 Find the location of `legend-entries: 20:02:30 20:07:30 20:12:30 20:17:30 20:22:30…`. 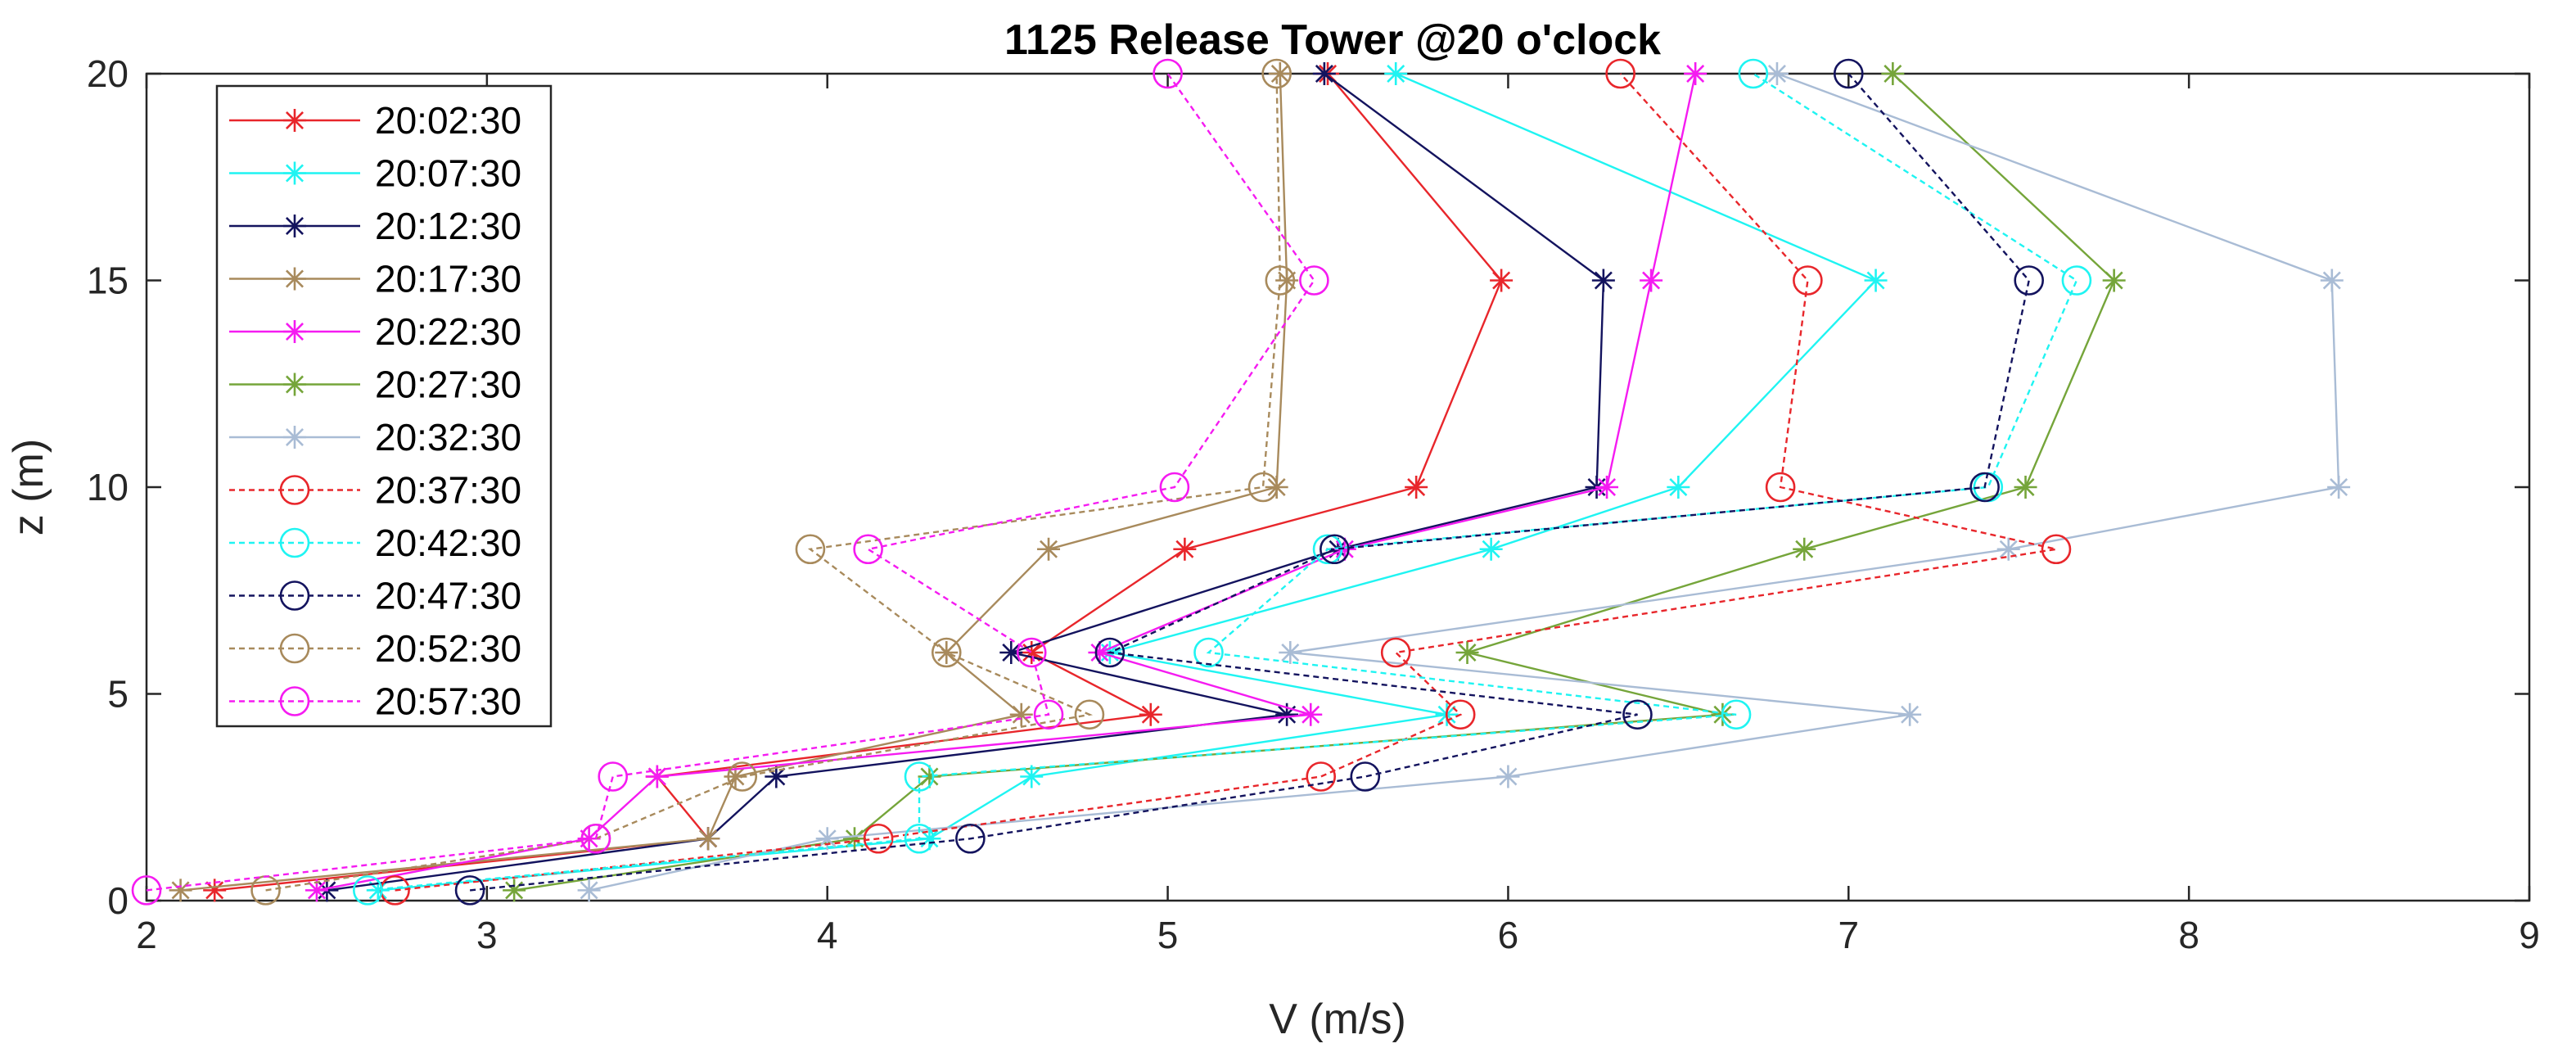

legend-entries: 20:02:30 20:07:30 20:12:30 20:17:30 20:22:30… is located at coordinates (375, 411).